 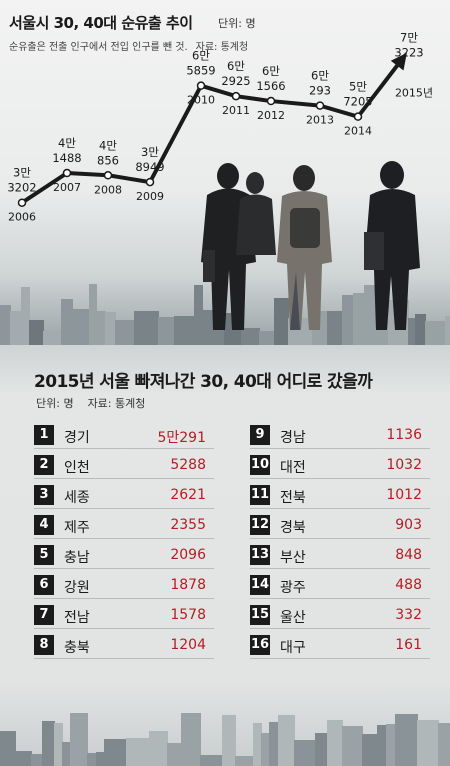 What do you see at coordinates (340, 616) in the screenshot?
I see `rank-row: 15 울산 332` at bounding box center [340, 616].